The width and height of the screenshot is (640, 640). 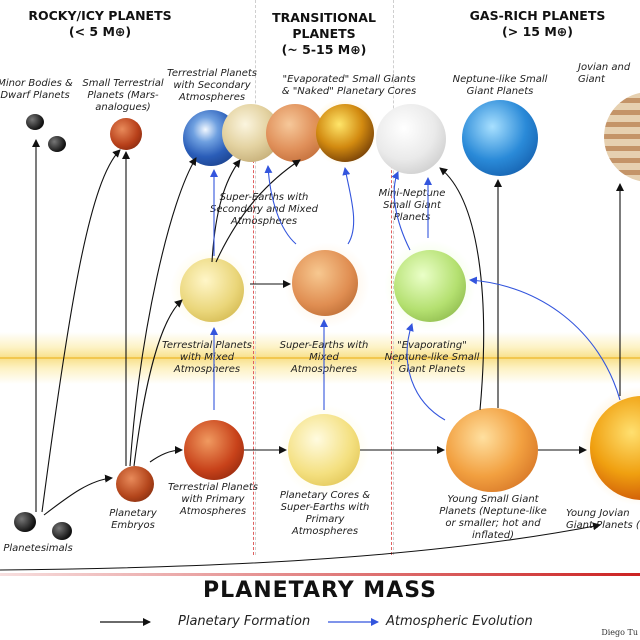 What do you see at coordinates (324, 450) in the screenshot?
I see `planetary-core-planet-icon` at bounding box center [324, 450].